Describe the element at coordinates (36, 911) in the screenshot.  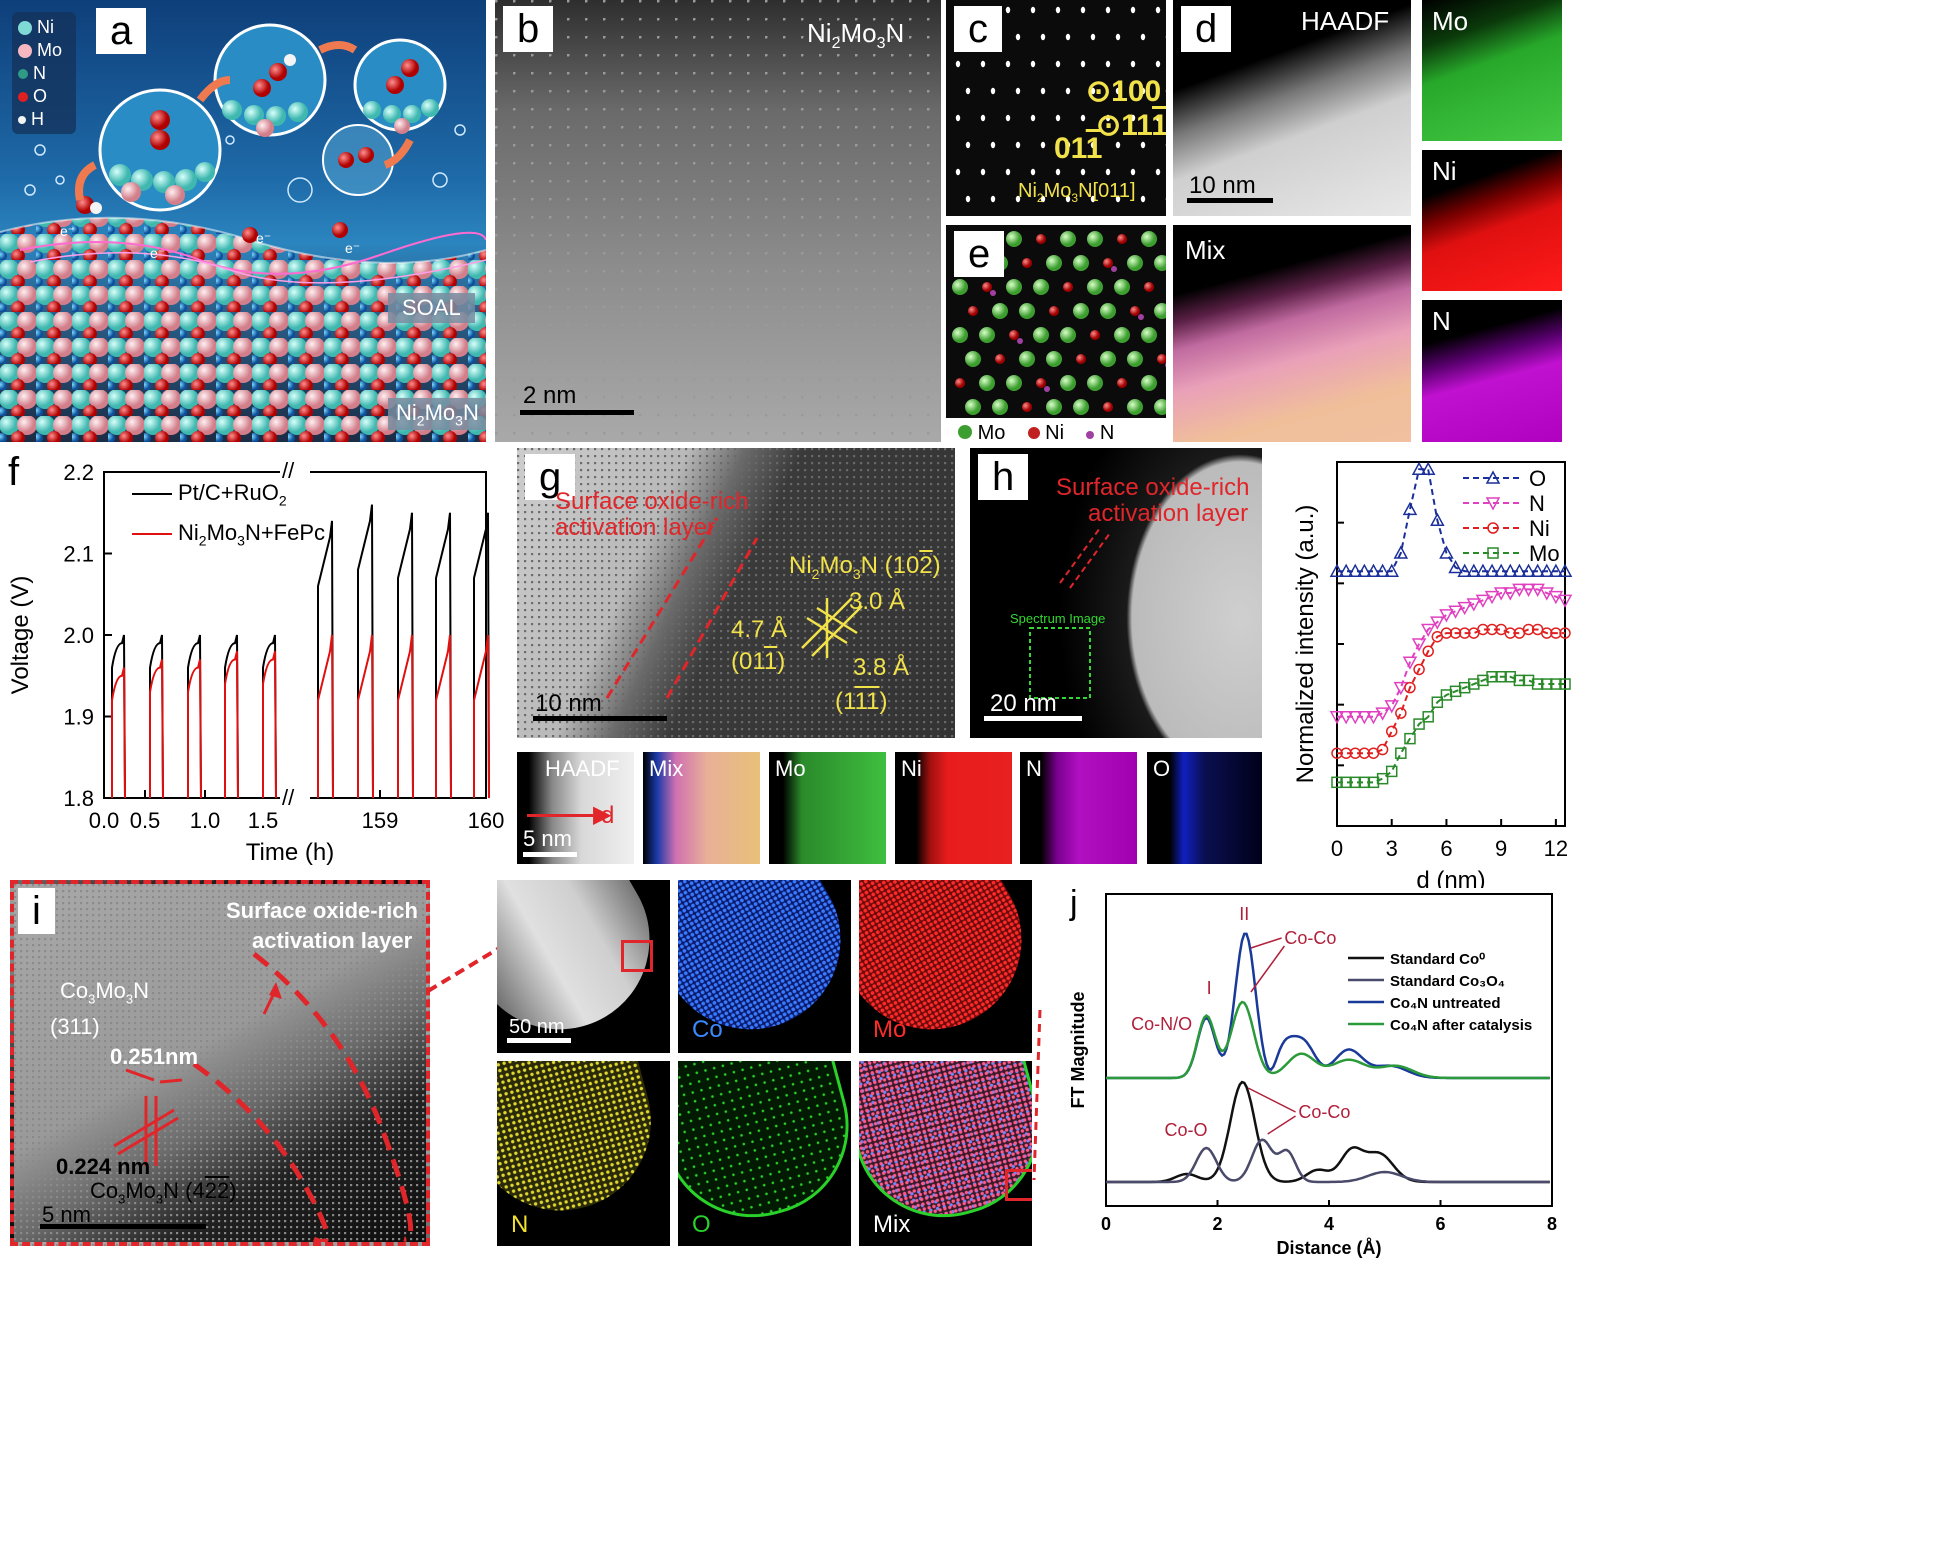
I see `panel-label: i` at that location.